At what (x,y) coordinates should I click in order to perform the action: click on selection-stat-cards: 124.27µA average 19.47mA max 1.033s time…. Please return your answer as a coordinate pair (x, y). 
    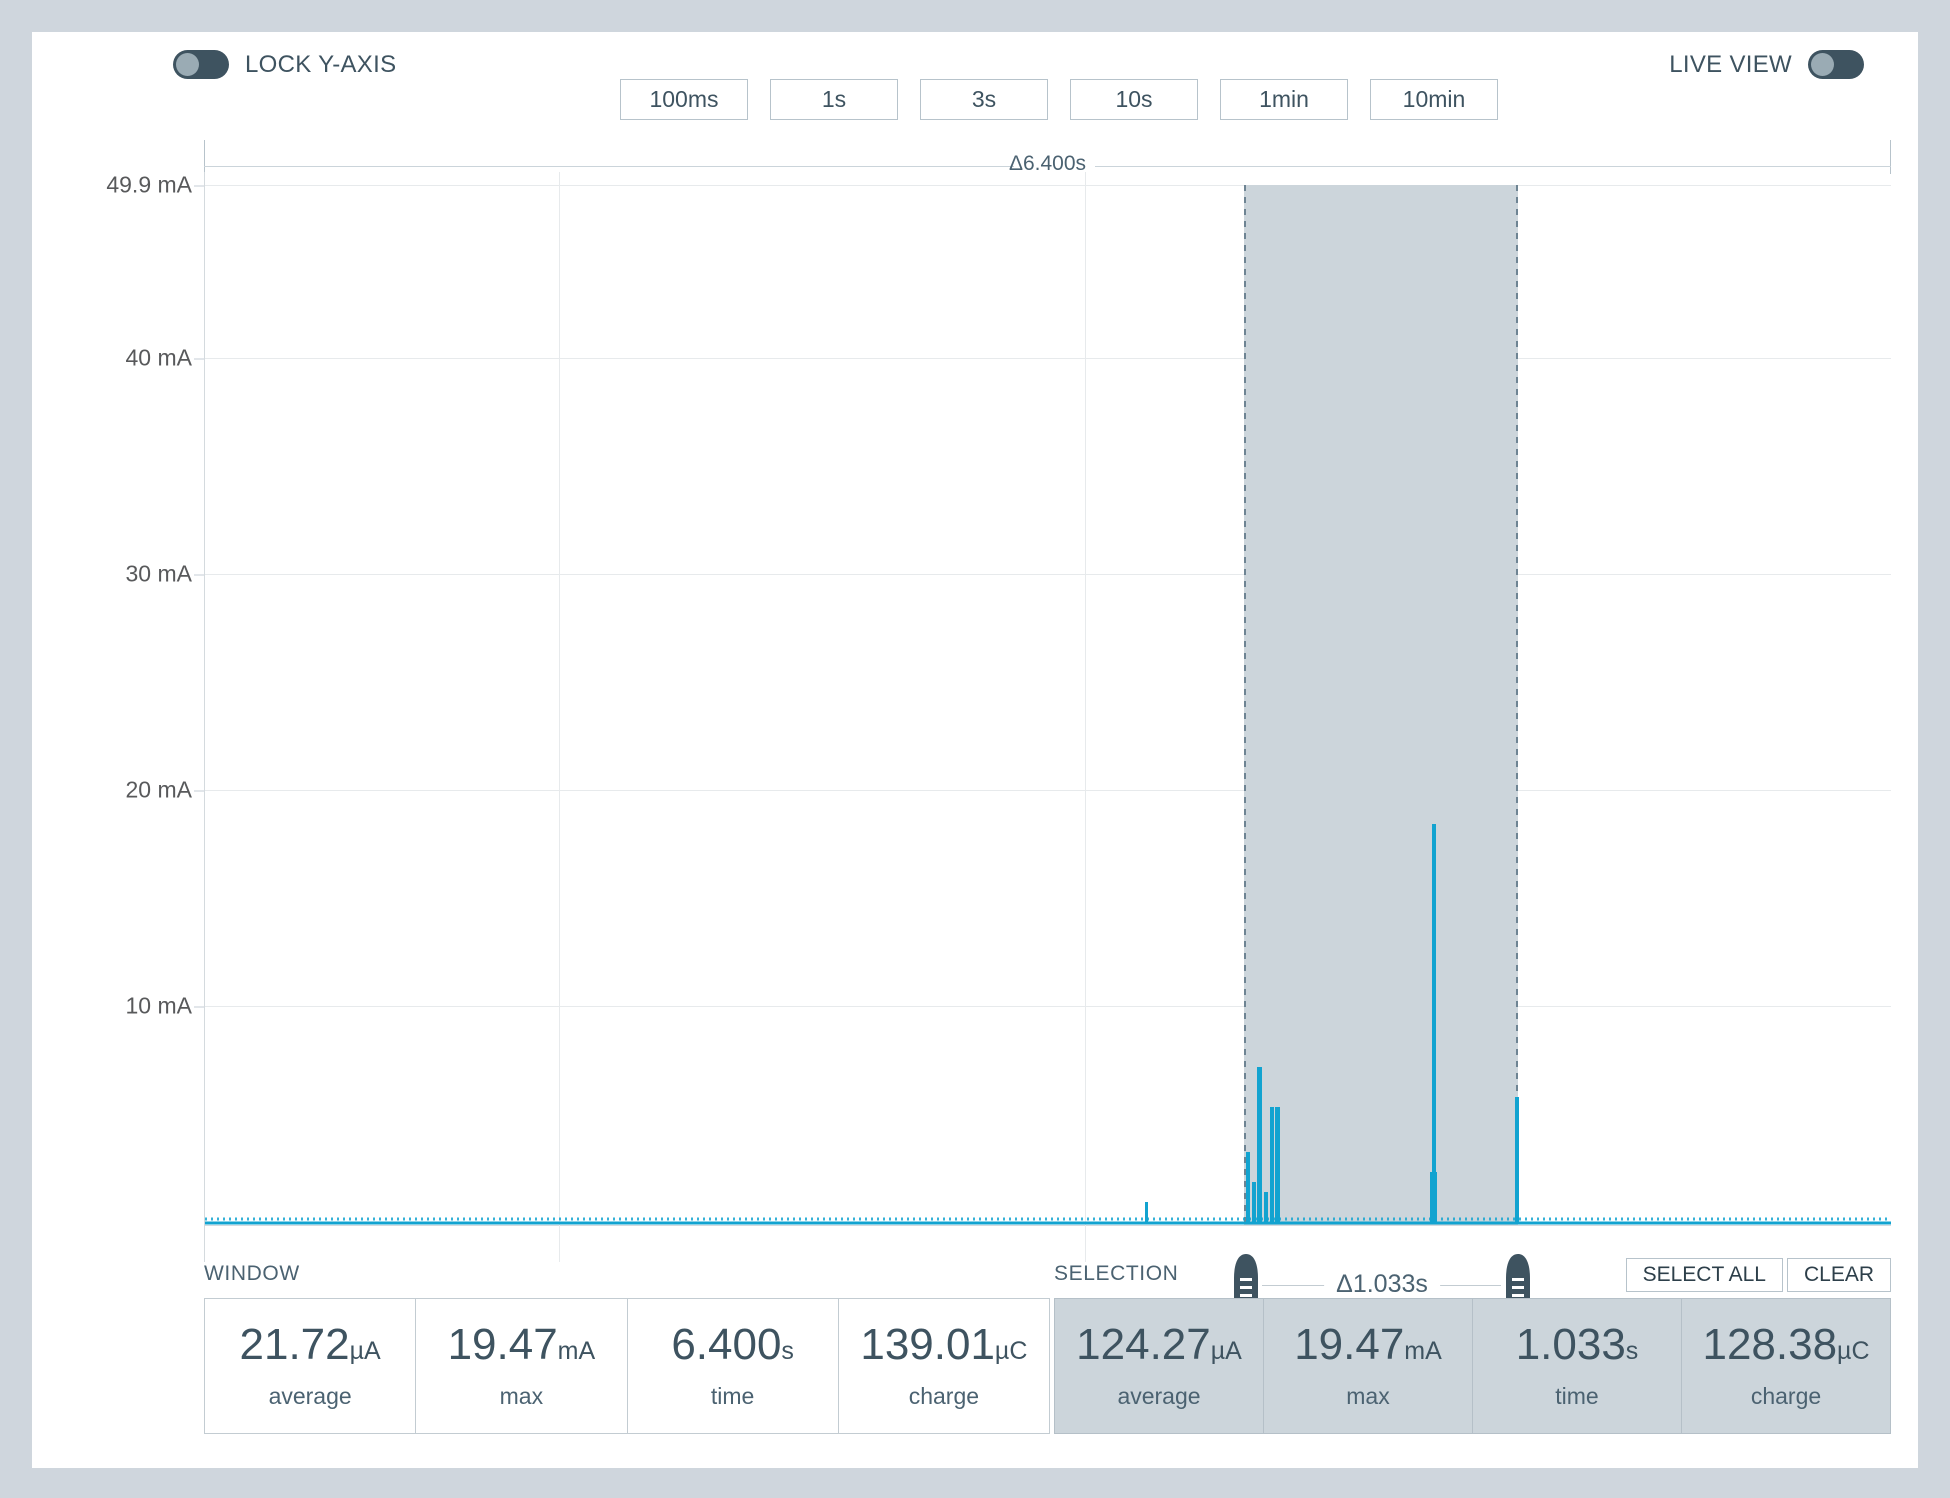
    Looking at the image, I should click on (1472, 1366).